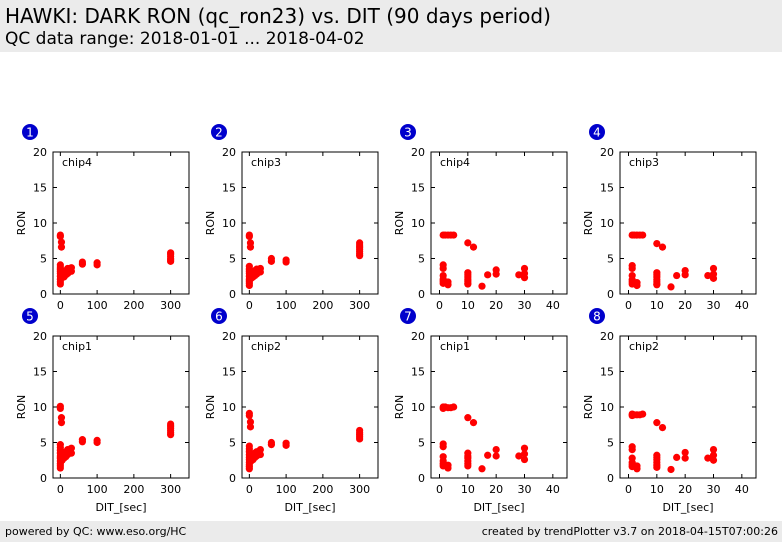 This screenshot has height=542, width=782. What do you see at coordinates (597, 133) in the screenshot?
I see `panel-badge-number: 4` at bounding box center [597, 133].